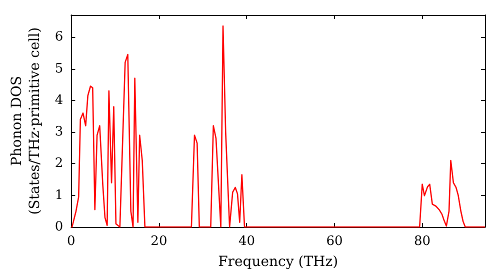 This screenshot has width=500, height=280. Describe the element at coordinates (59, 227) in the screenshot. I see `y-tick-label: 0` at that location.